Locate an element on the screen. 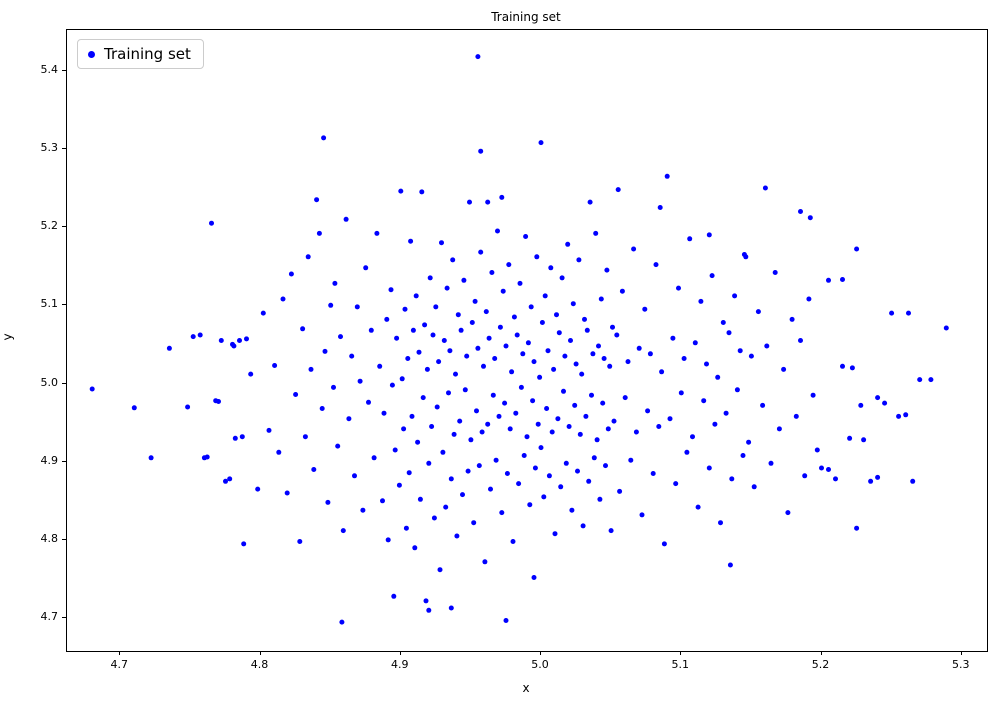  x-tick-label: 4.7 is located at coordinates (119, 664).